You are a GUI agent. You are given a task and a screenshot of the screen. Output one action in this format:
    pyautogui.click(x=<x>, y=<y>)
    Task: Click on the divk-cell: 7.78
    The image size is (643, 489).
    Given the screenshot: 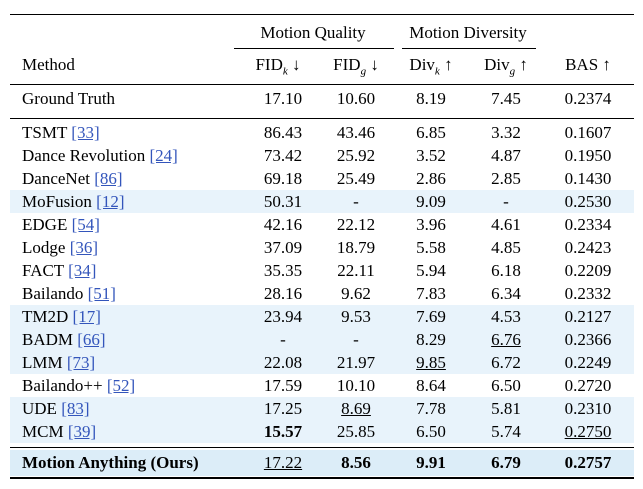 What is the action you would take?
    pyautogui.click(x=431, y=408)
    